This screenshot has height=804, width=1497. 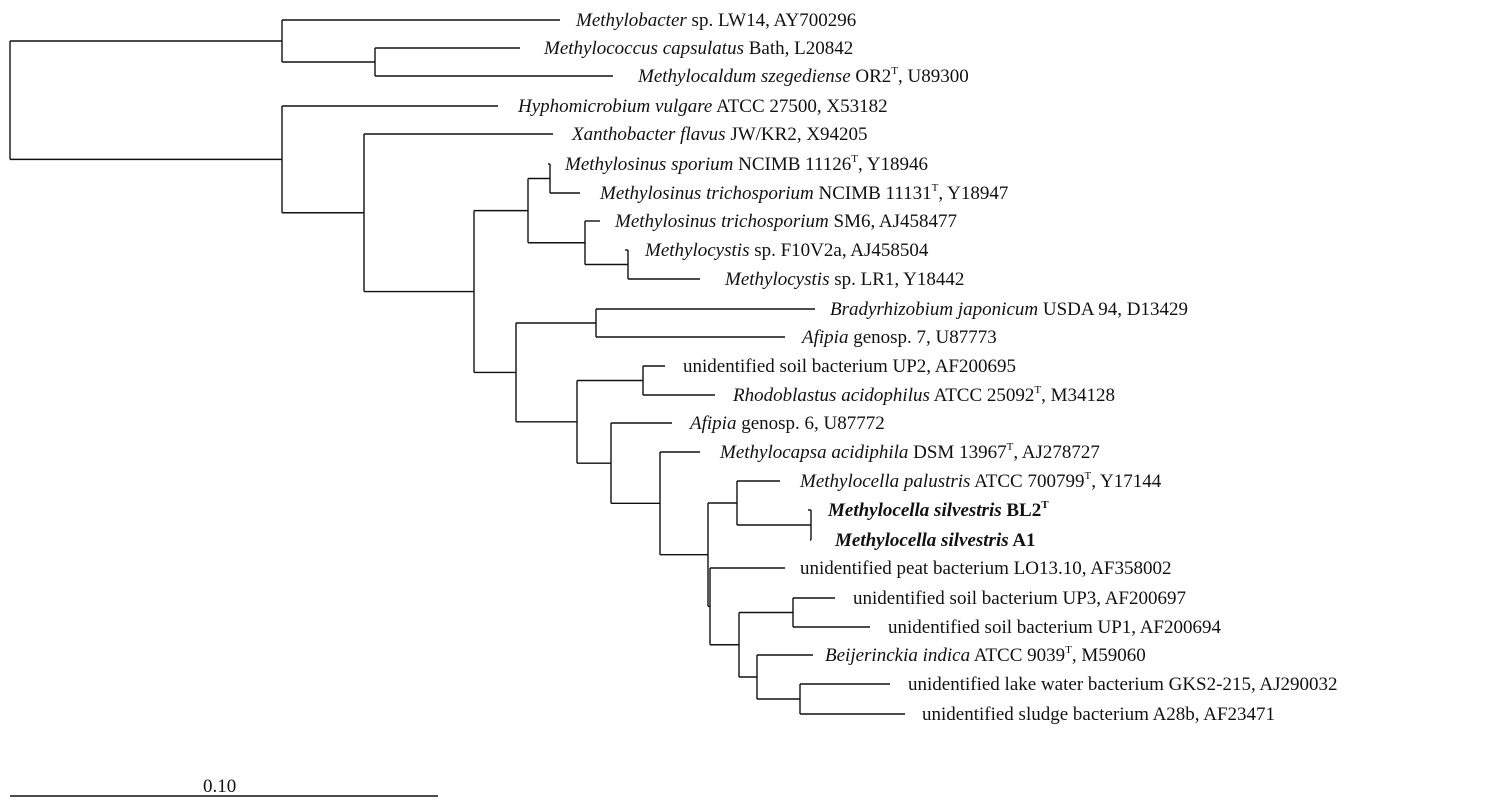 What do you see at coordinates (631, 20) in the screenshot?
I see `taxon-label-part: Methylobacter` at bounding box center [631, 20].